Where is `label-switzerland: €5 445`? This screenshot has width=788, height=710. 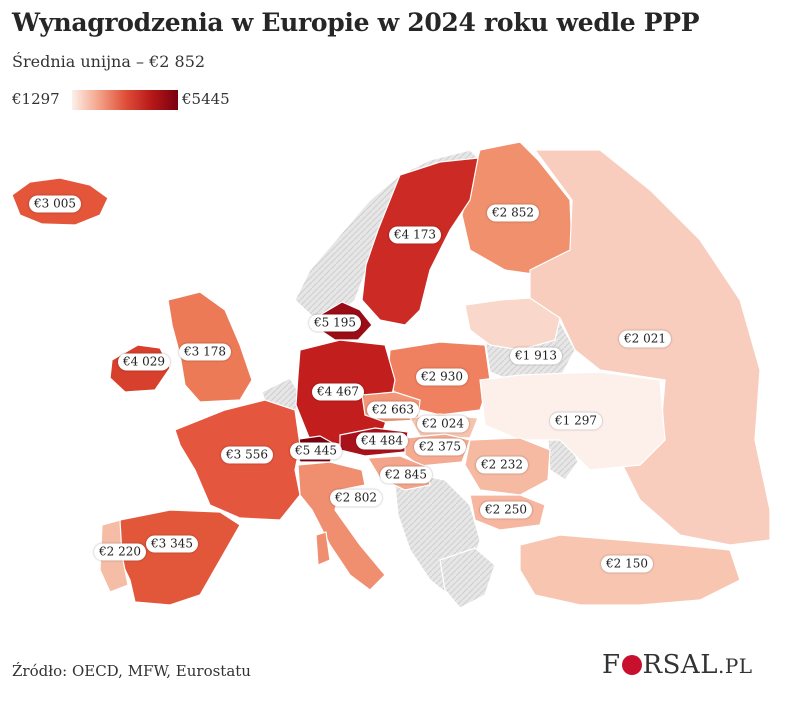
label-switzerland: €5 445 is located at coordinates (316, 451).